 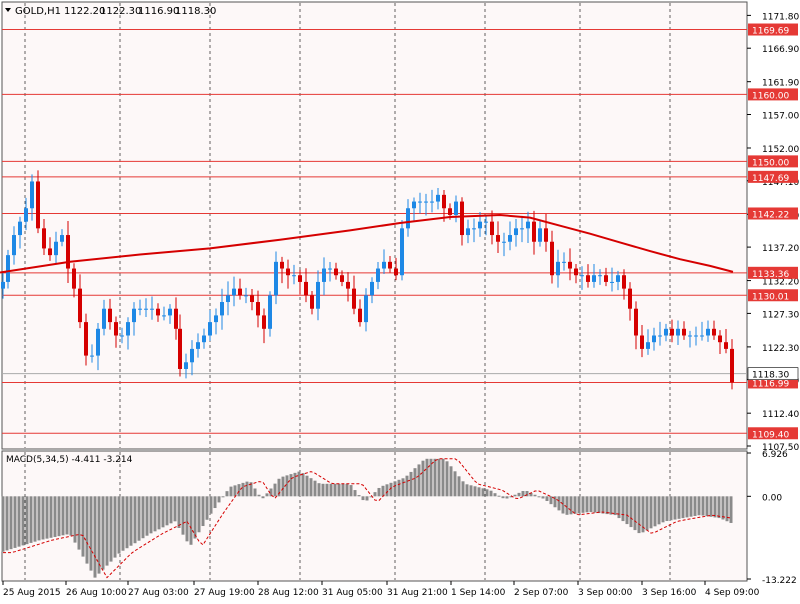 I want to click on x-tick-label: 31 Aug 21:00, so click(x=417, y=593).